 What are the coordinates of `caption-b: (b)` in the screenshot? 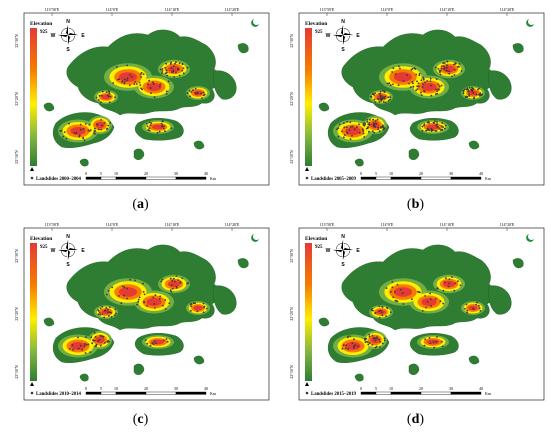 It's located at (415, 204).